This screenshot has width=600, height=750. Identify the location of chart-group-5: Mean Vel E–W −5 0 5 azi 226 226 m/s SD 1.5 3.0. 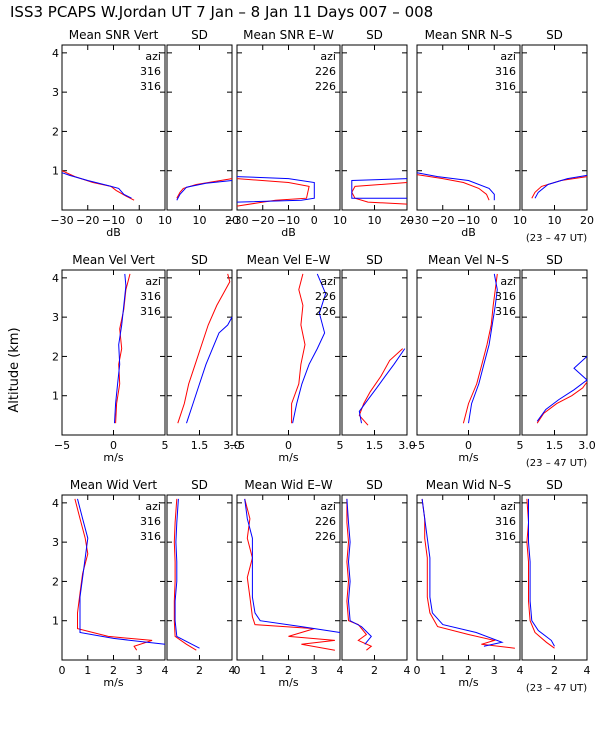
(322, 358).